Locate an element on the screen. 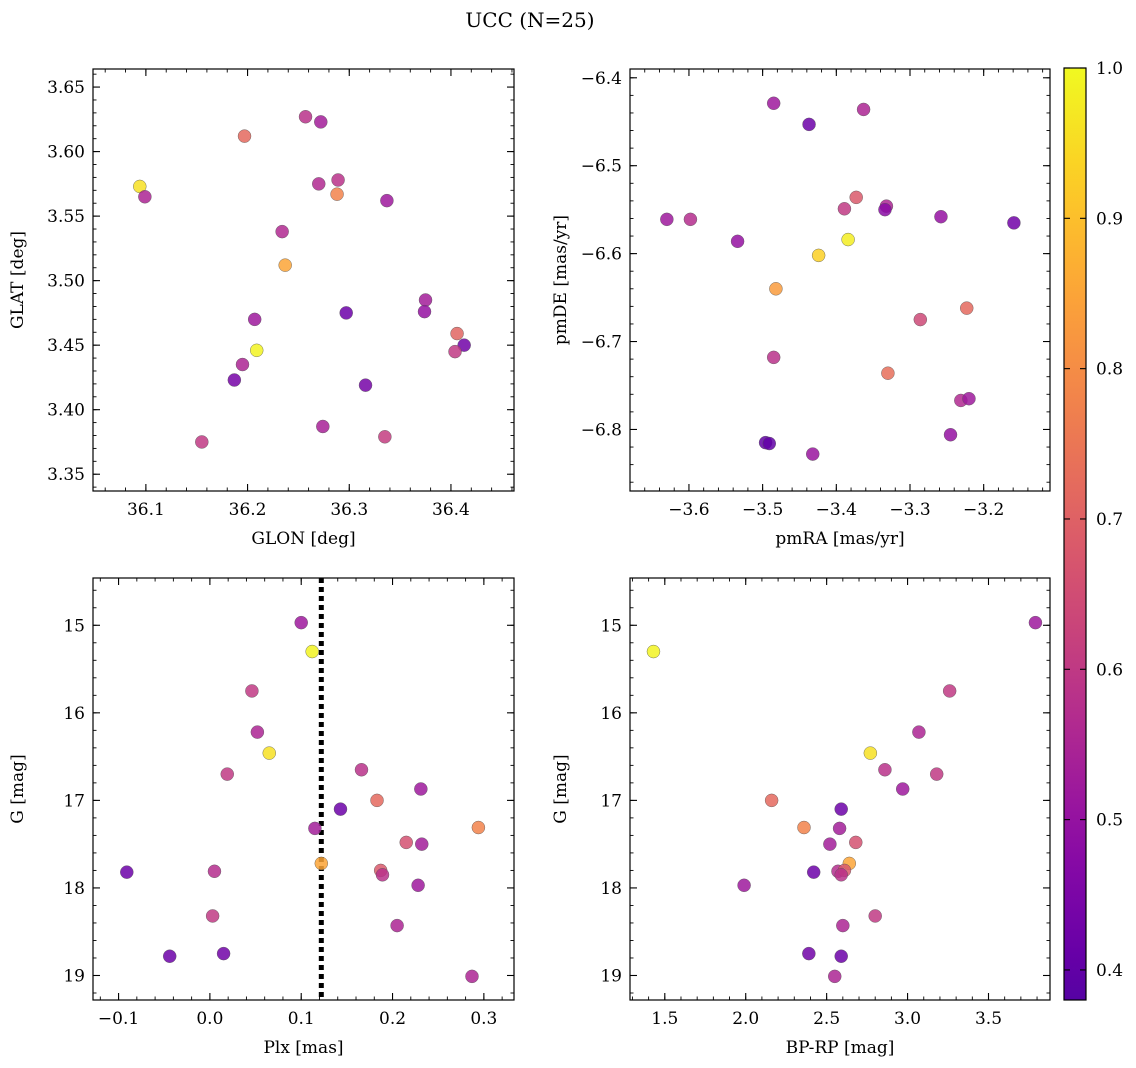  x-axis-label: Plx [mas] is located at coordinates (303, 1048).